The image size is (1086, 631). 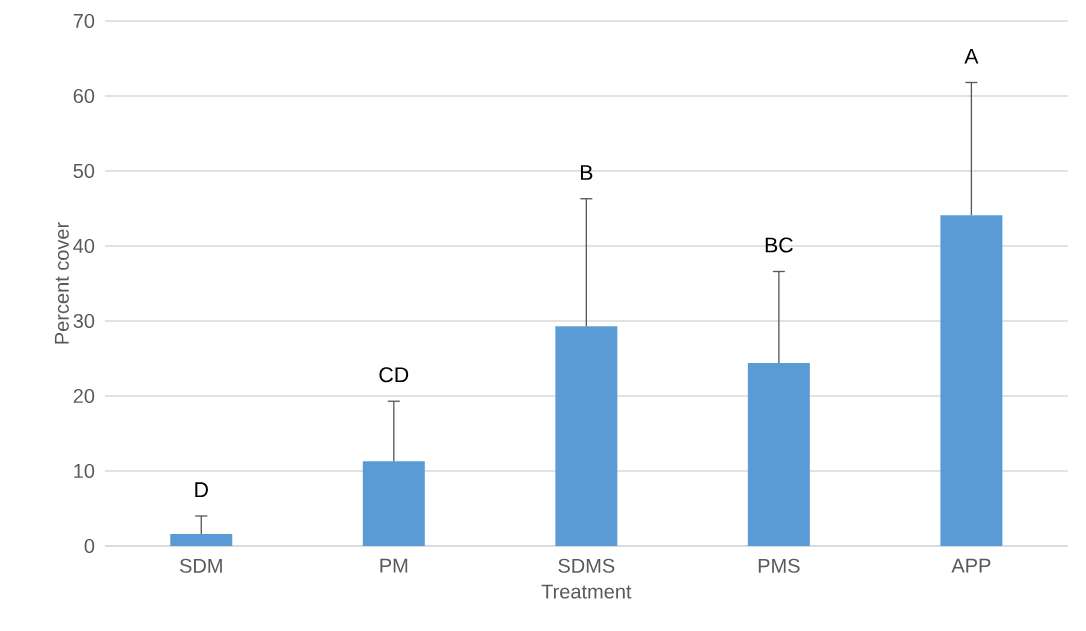 What do you see at coordinates (586, 172) in the screenshot?
I see `annotation: B` at bounding box center [586, 172].